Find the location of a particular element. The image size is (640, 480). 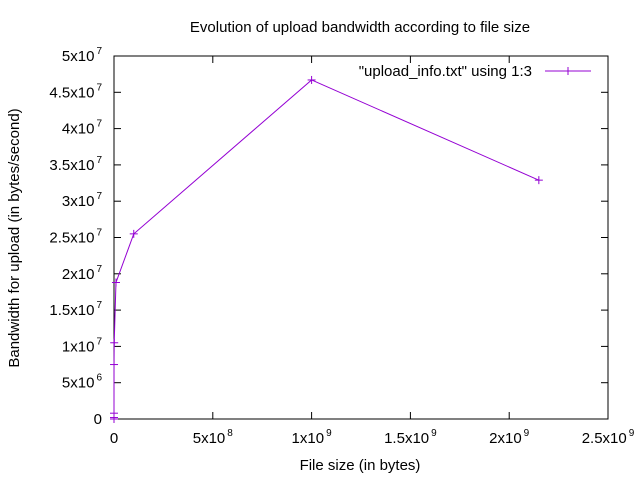

x-tick-label: 0 is located at coordinates (114, 438).